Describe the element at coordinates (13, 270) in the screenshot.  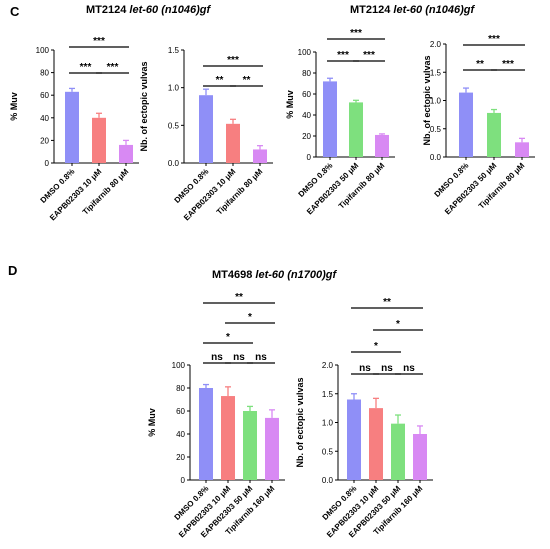
I see `panel-letter-d: D` at that location.